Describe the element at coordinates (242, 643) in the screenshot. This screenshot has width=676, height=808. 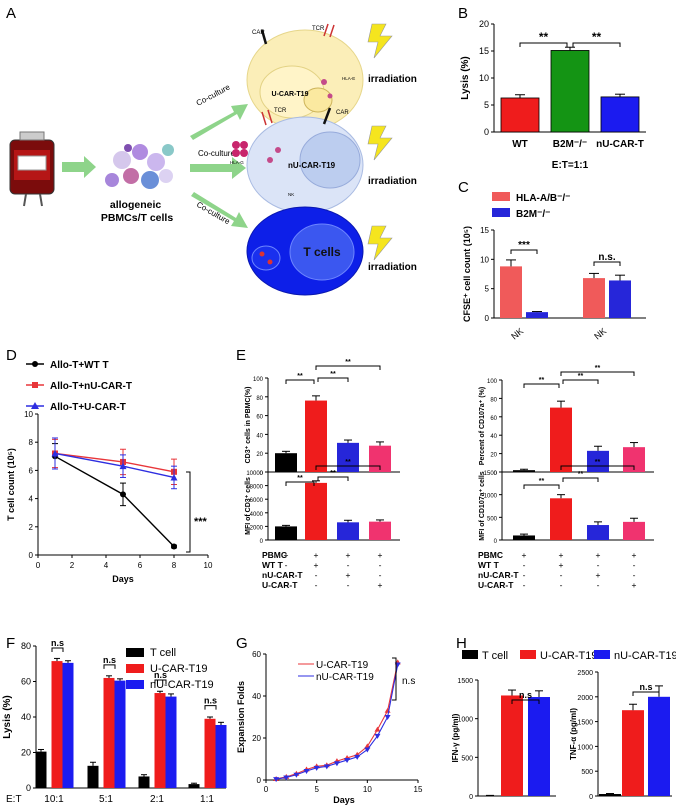
I see `panel-letter-g: G` at that location.